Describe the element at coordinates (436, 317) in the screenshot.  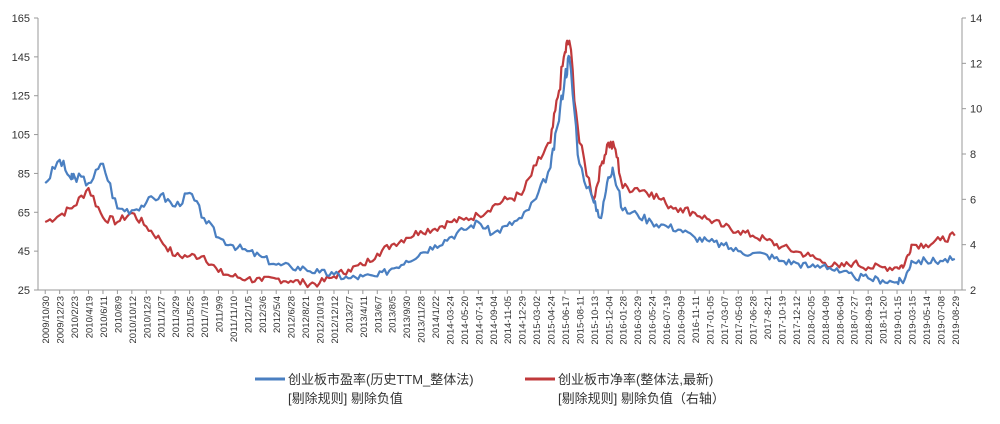
I see `x-tick-label: 2014/1/22` at that location.